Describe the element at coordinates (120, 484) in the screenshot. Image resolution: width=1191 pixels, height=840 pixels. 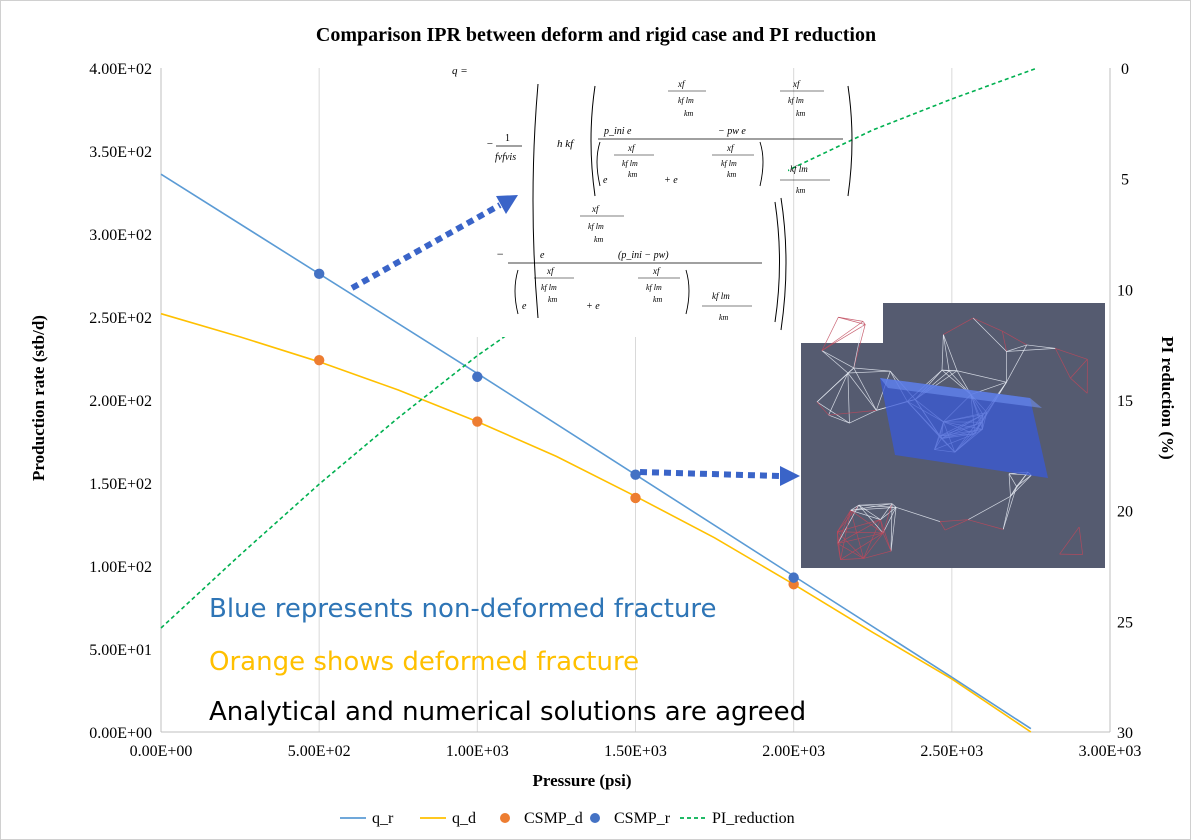
I see `y-tick-label: 1.50E+02` at that location.